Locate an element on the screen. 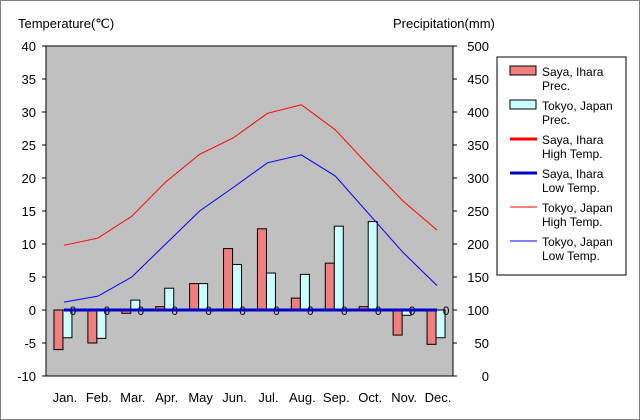 This screenshot has width=640, height=420. x-tick-label: Sep. is located at coordinates (336, 397).